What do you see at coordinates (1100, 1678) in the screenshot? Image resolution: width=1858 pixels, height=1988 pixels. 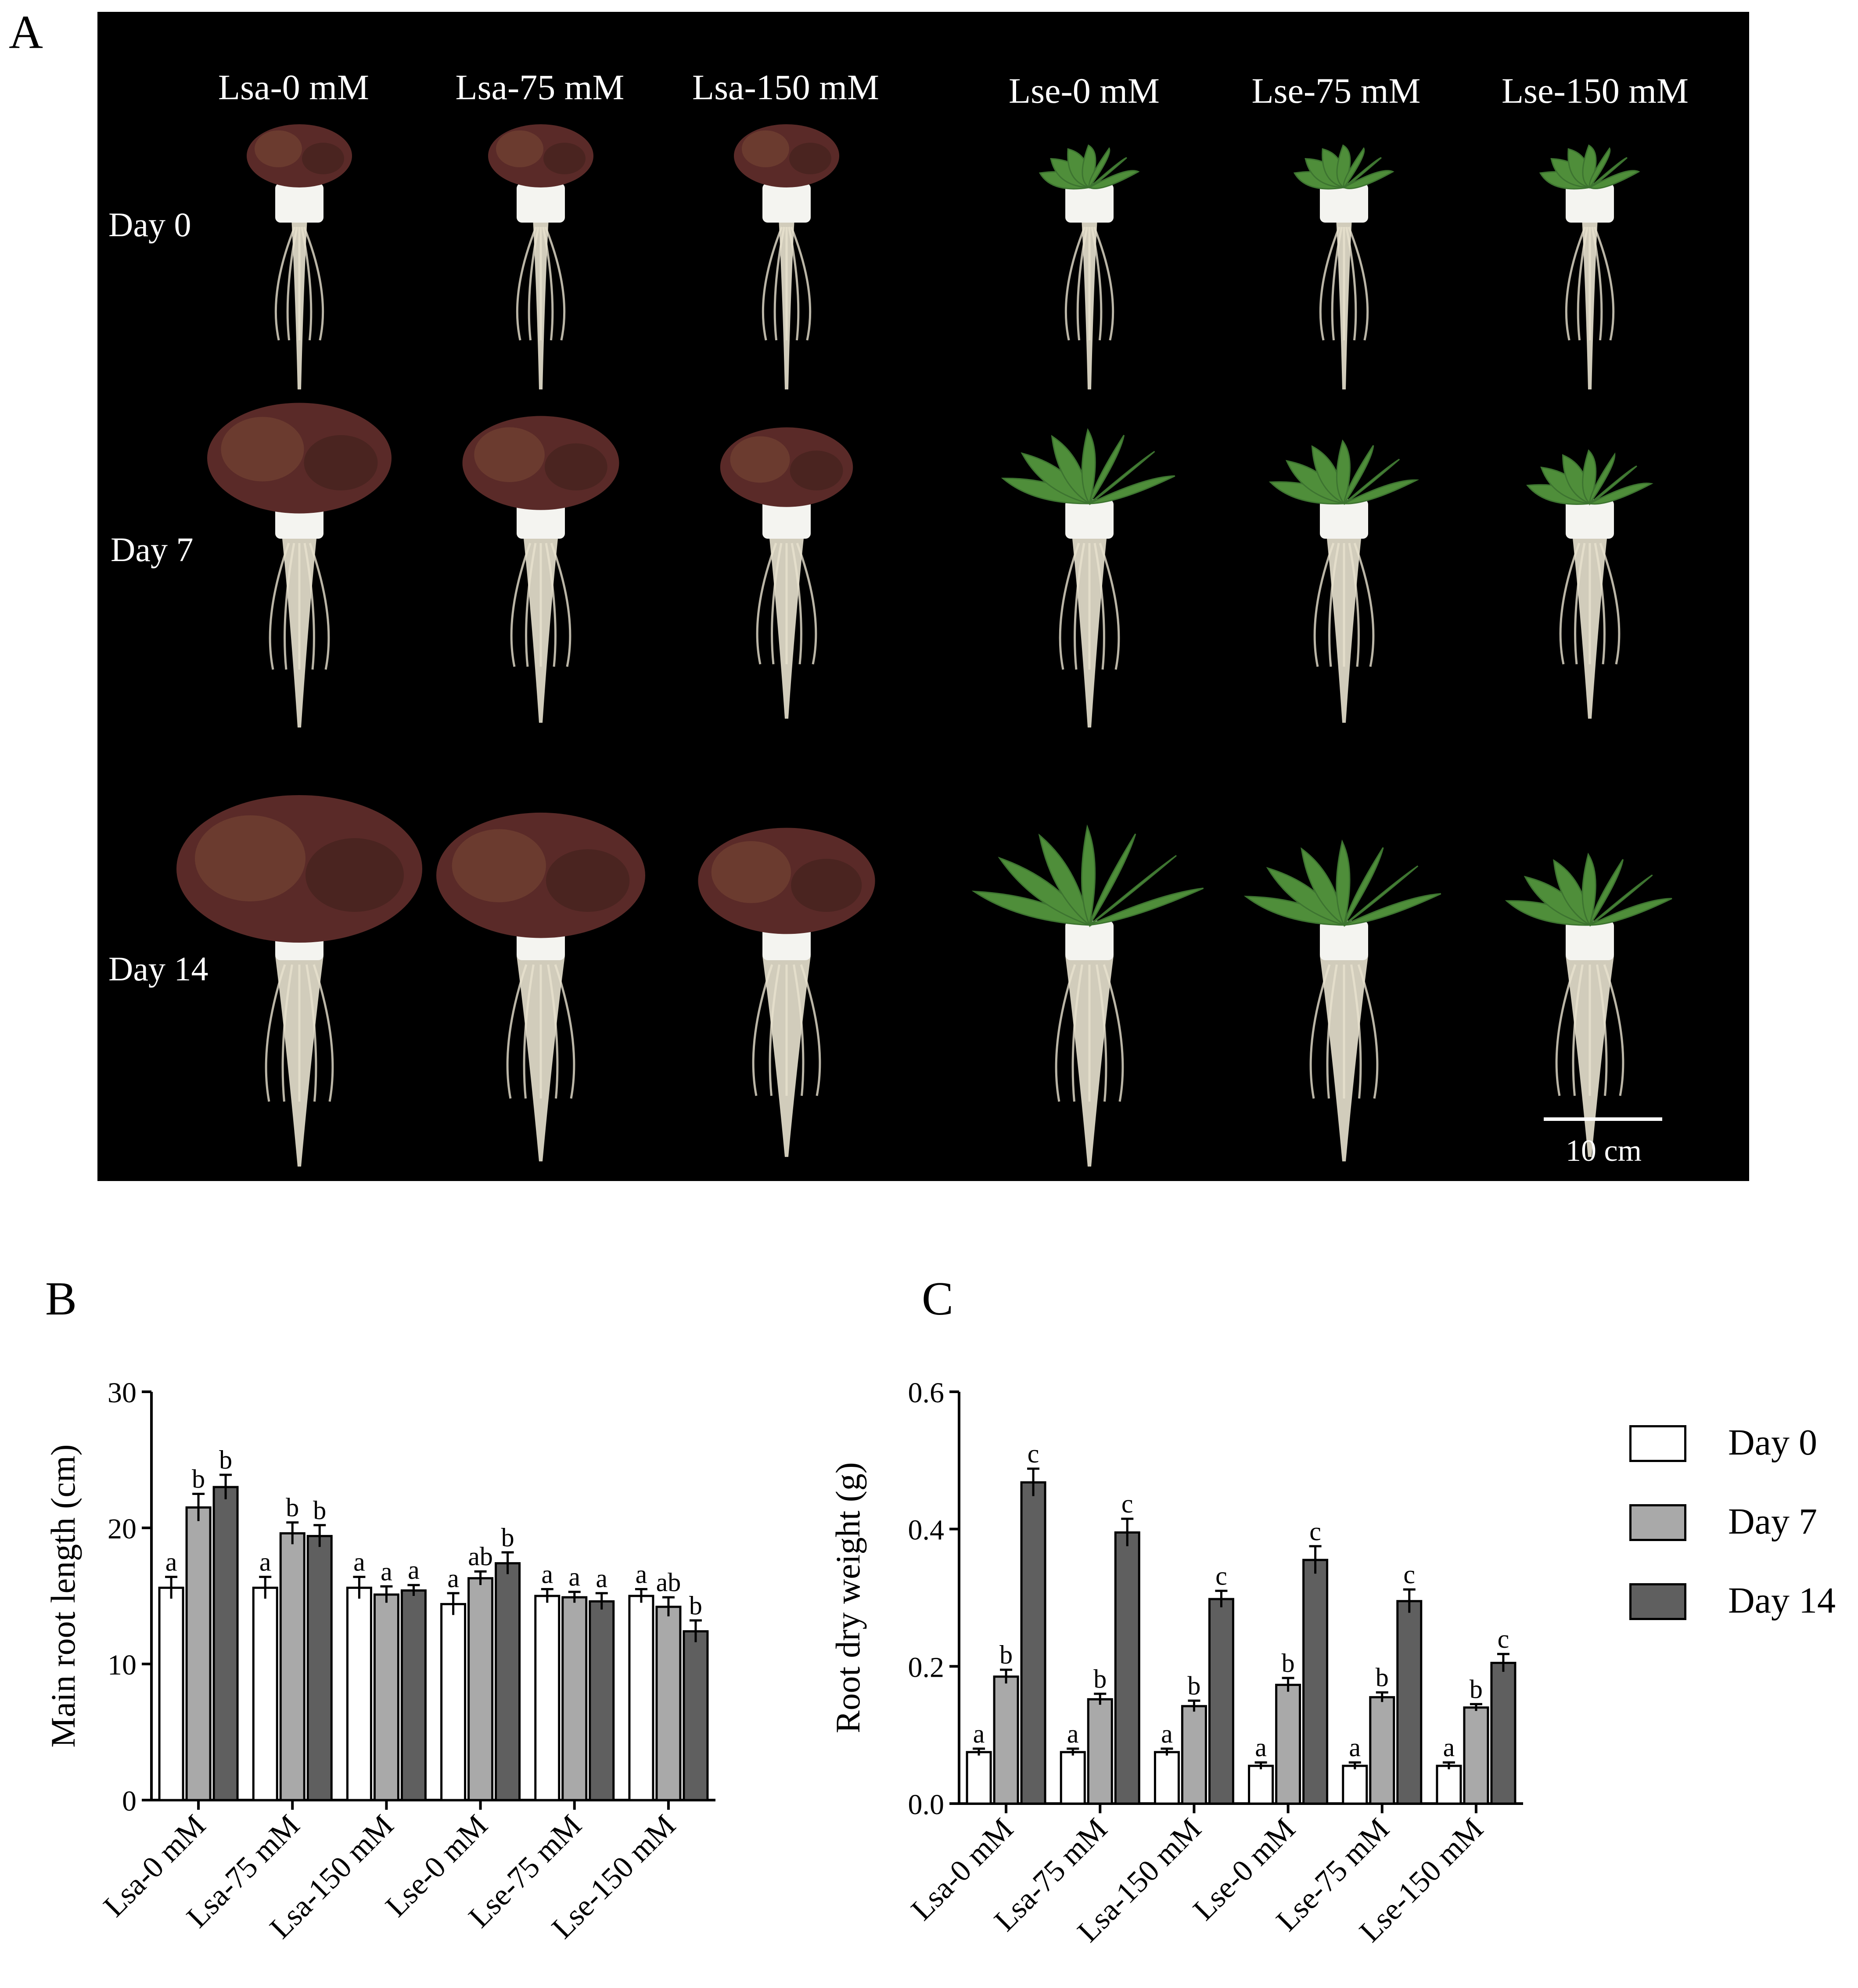 I see `chart-c-significance-letter: b` at bounding box center [1100, 1678].